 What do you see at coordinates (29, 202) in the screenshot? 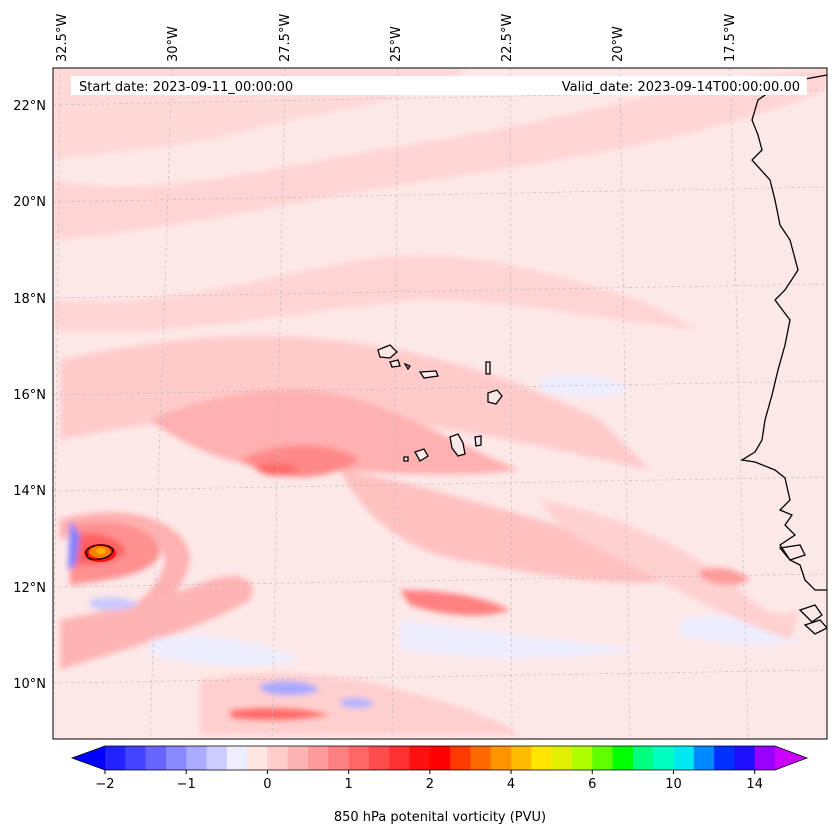
I see `lat-label: 20°N` at bounding box center [29, 202].